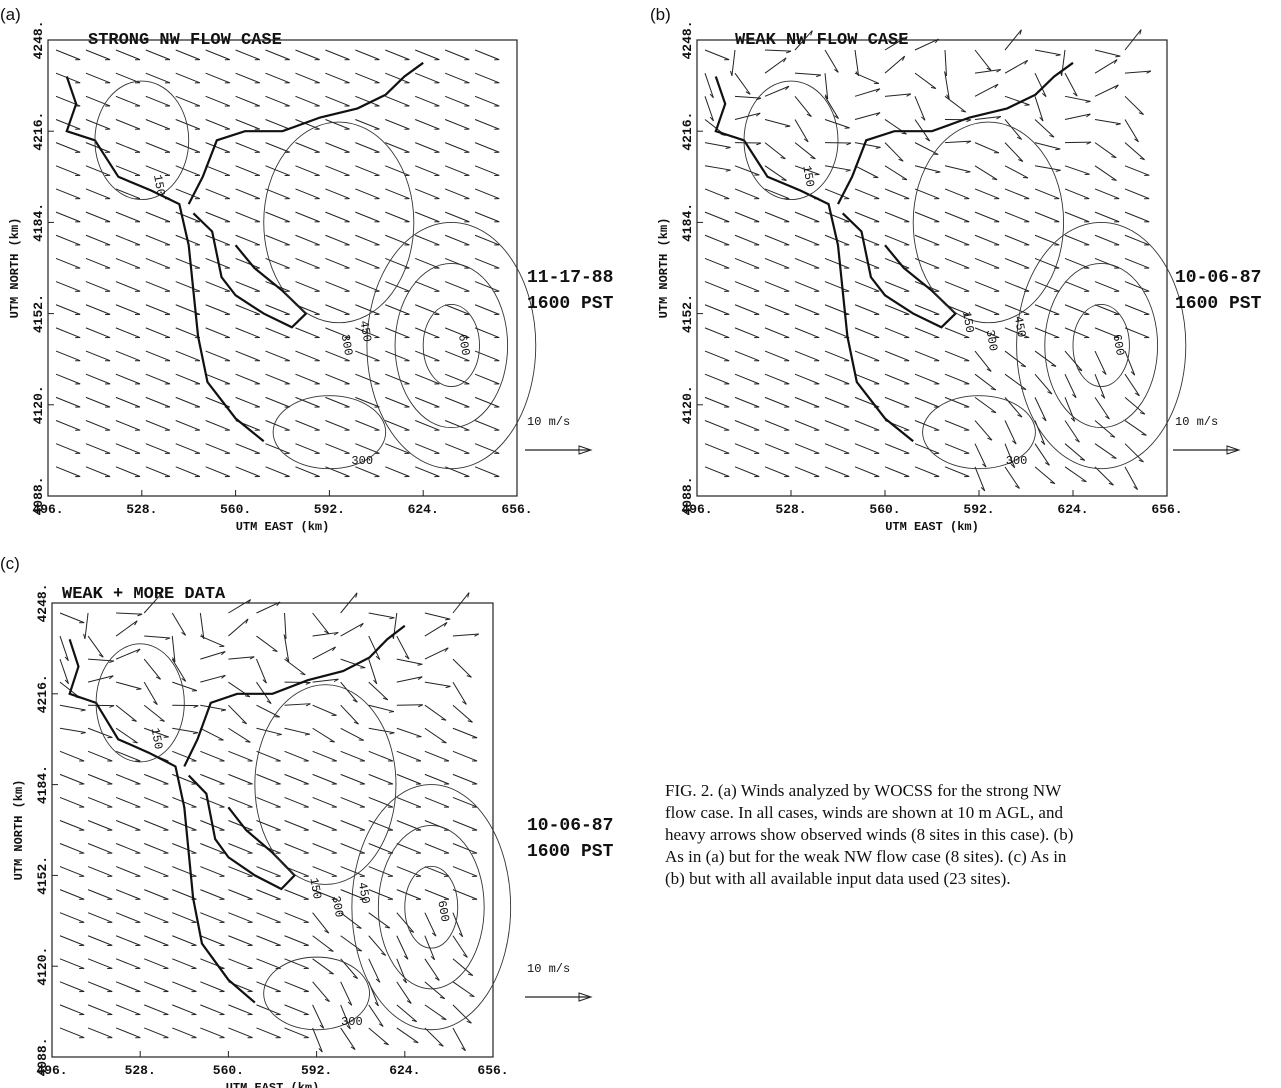 The image size is (1281, 1088). What do you see at coordinates (492, 1070) in the screenshot?
I see `x-tick-label: 656.` at bounding box center [492, 1070].